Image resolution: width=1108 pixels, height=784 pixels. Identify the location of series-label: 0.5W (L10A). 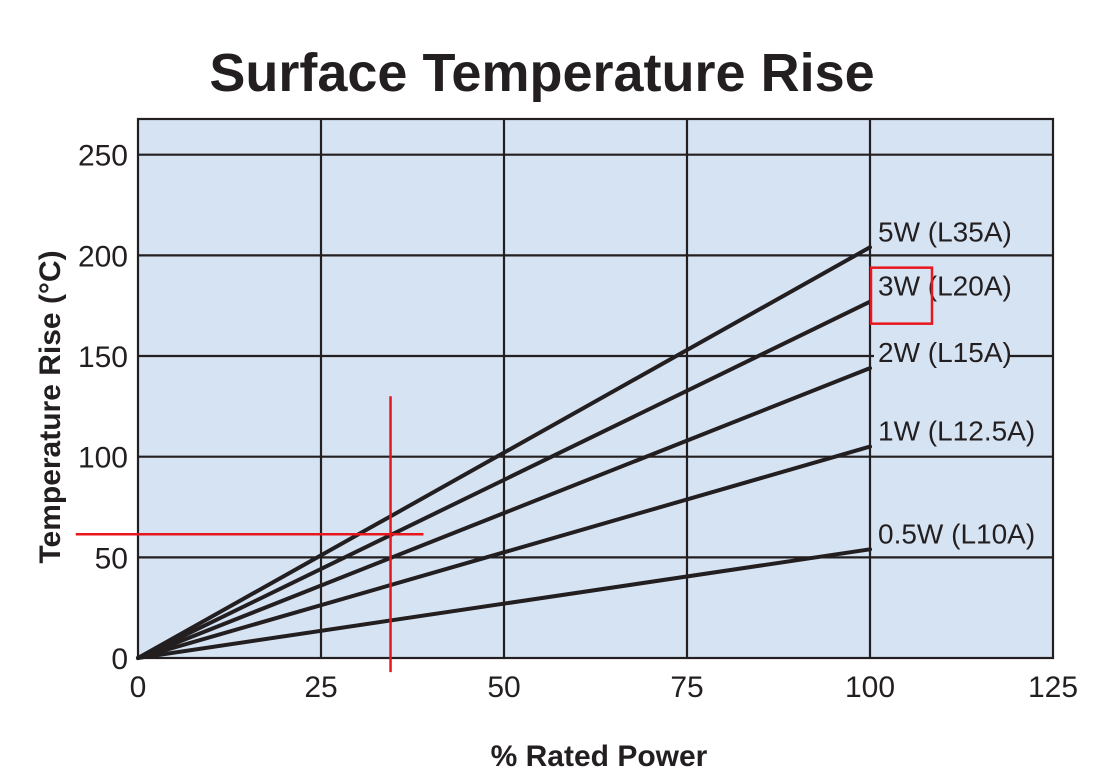
(956, 533).